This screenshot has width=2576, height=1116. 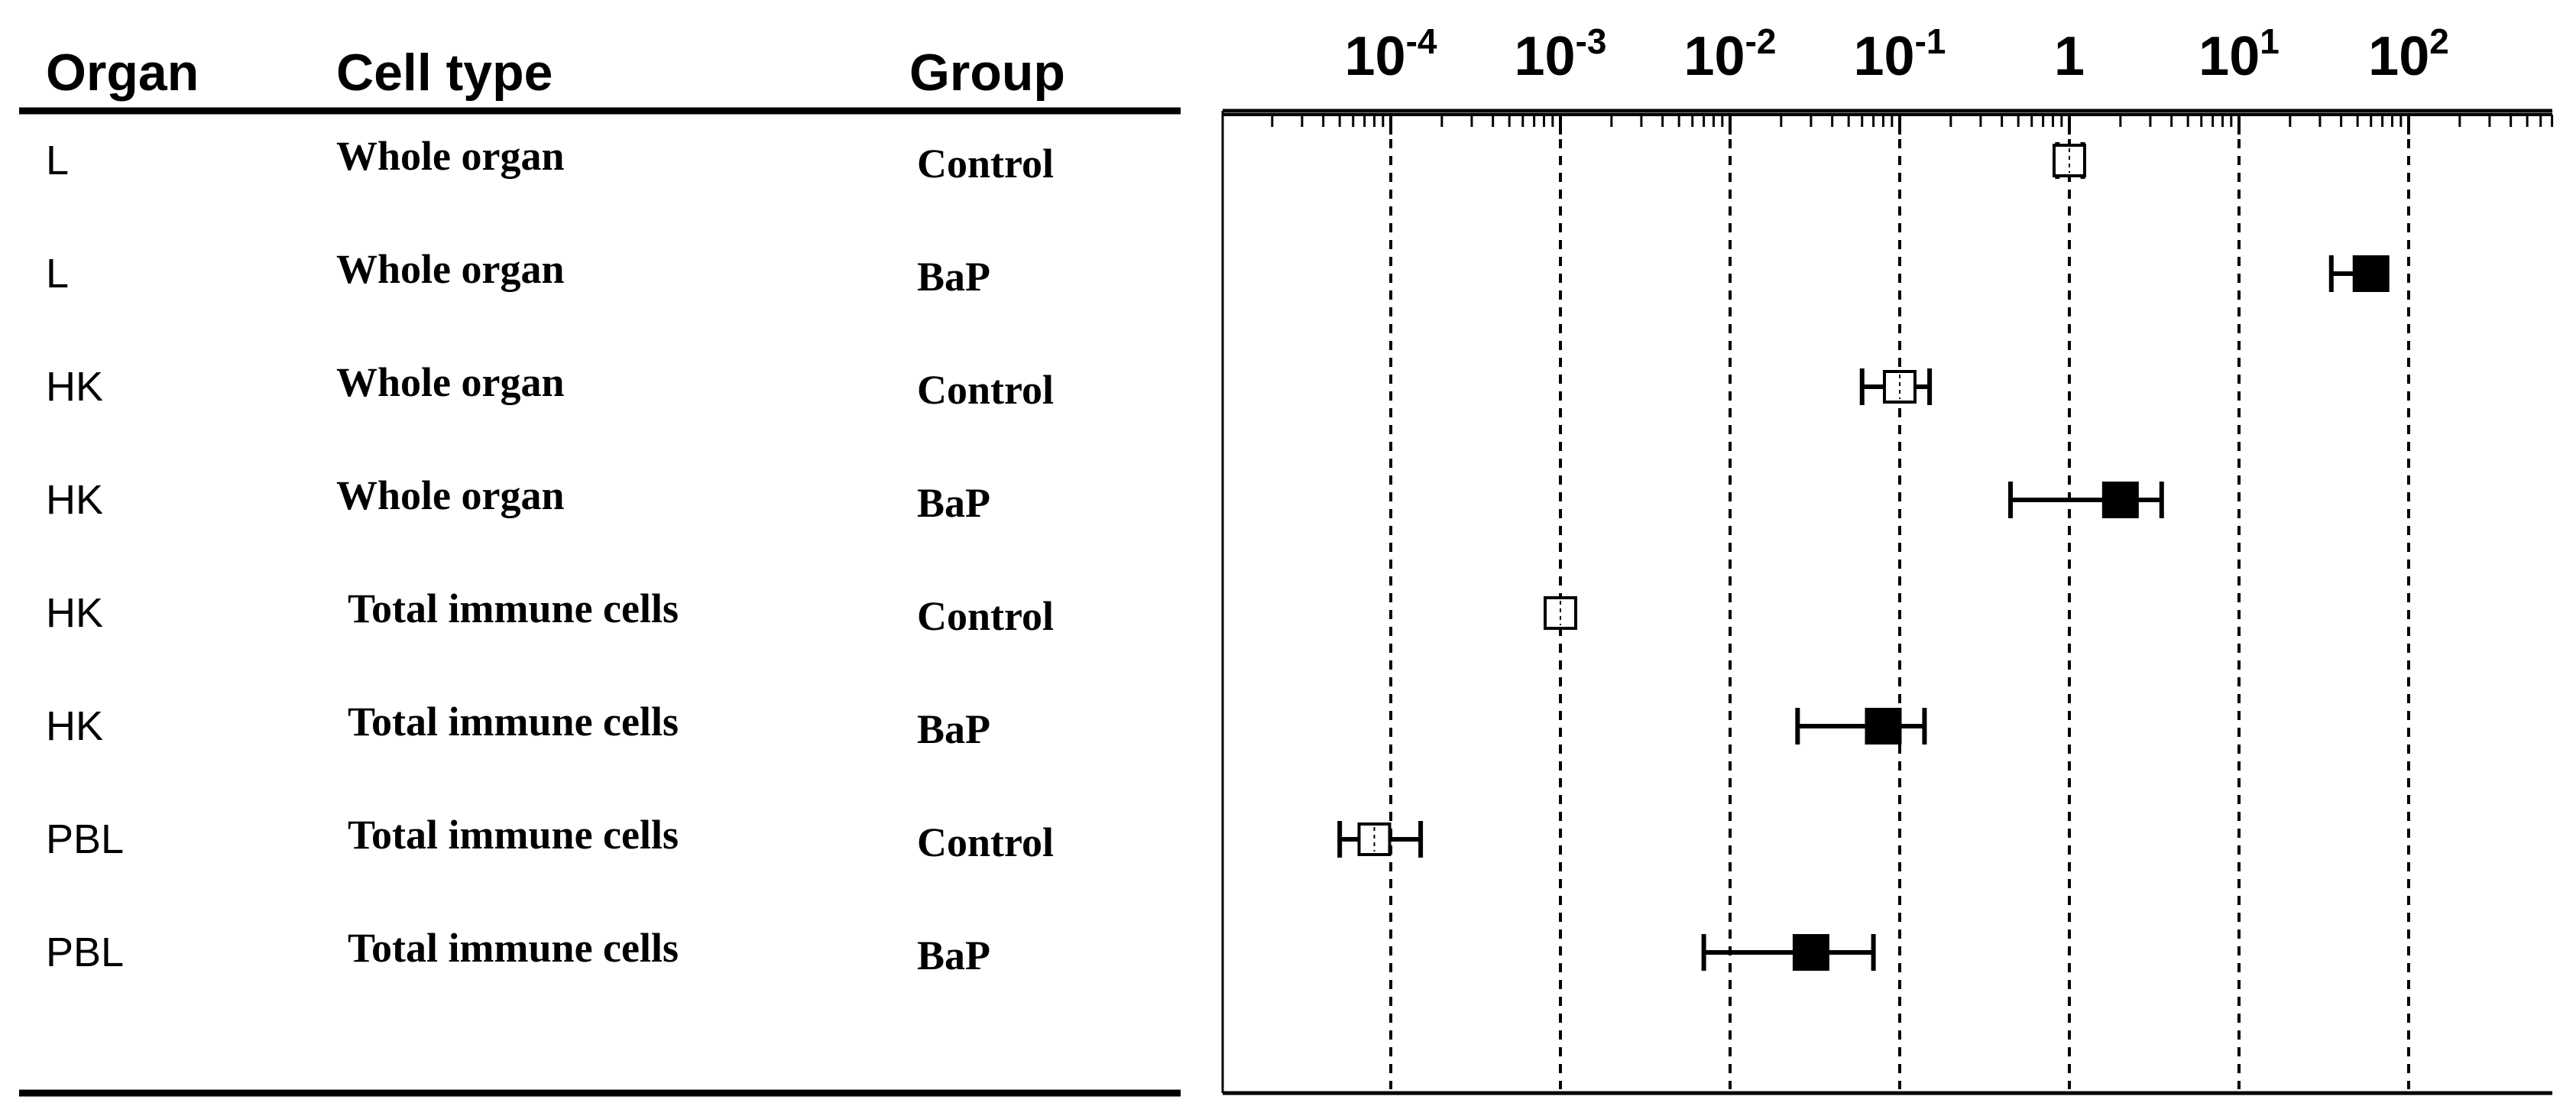 I want to click on header-cell-type: Cell type, so click(x=444, y=73).